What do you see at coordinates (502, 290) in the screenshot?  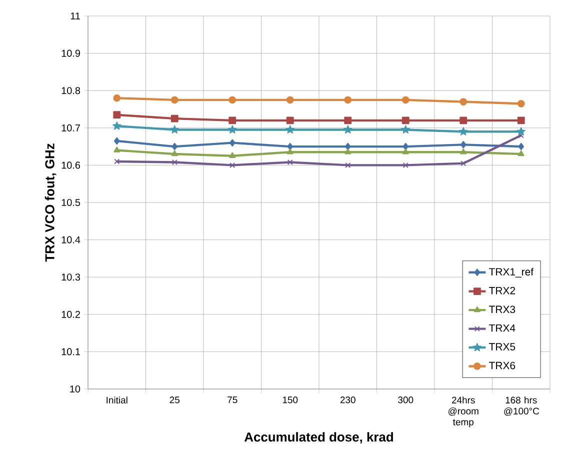 I see `legend-label: TRX2` at bounding box center [502, 290].